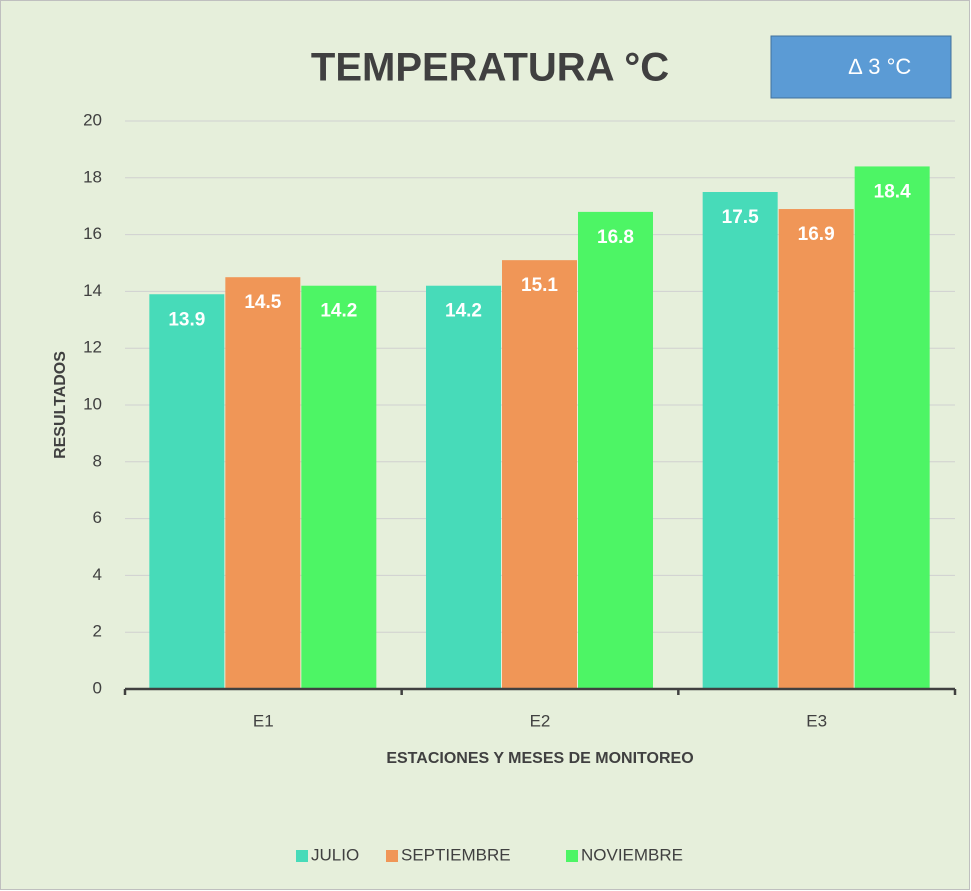  Describe the element at coordinates (632, 854) in the screenshot. I see `legend-label: NOVIEMBRE` at that location.